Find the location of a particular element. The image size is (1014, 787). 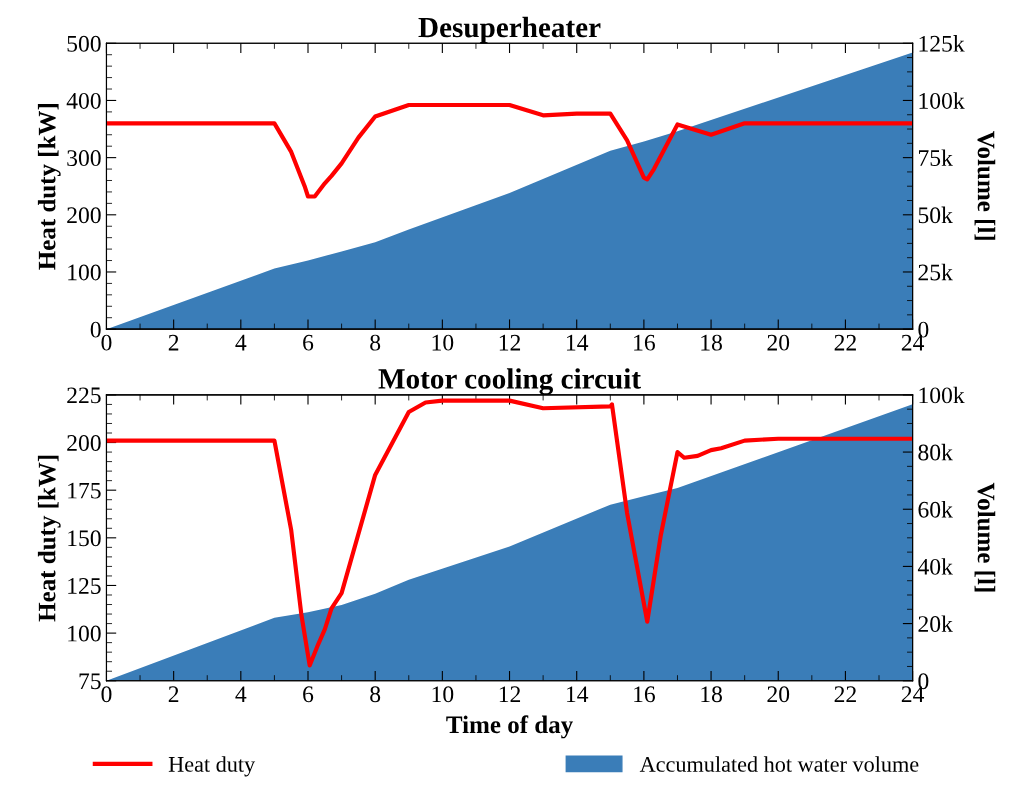

y2-tick-label: 80k is located at coordinates (935, 452).